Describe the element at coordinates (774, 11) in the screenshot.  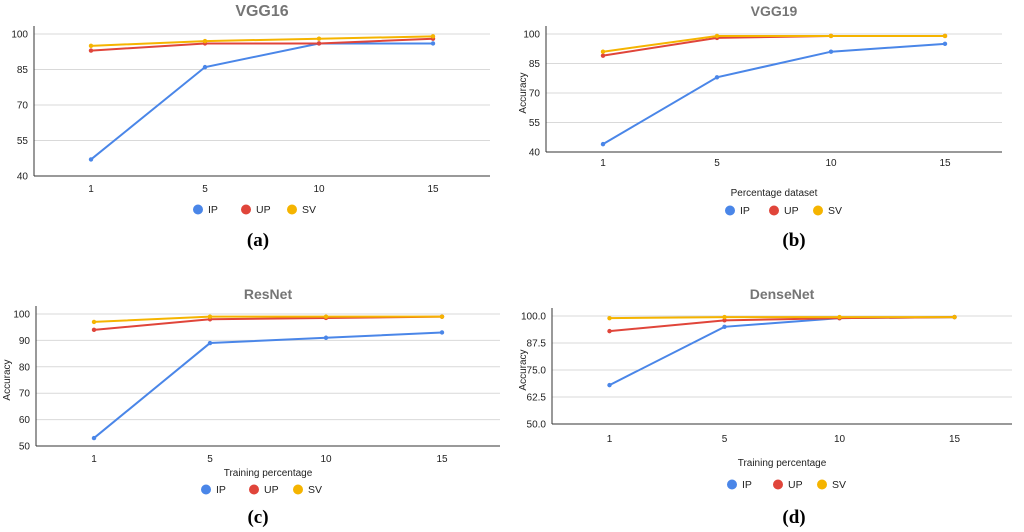
I see `chart-title: VGG19` at that location.